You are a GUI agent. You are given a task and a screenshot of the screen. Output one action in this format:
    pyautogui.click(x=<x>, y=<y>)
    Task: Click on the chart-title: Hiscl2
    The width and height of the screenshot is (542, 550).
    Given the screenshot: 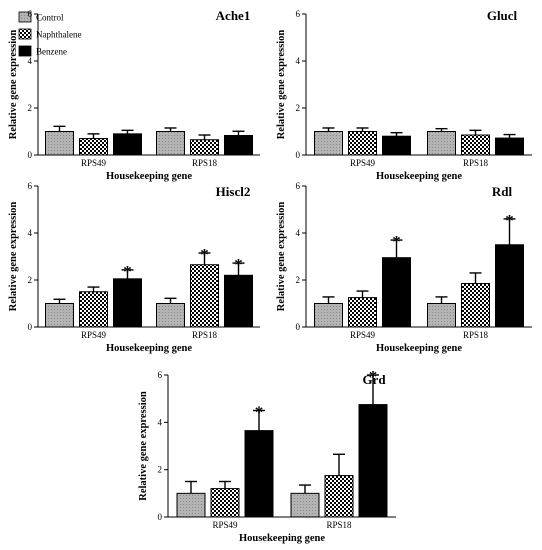 What is the action you would take?
    pyautogui.click(x=233, y=191)
    